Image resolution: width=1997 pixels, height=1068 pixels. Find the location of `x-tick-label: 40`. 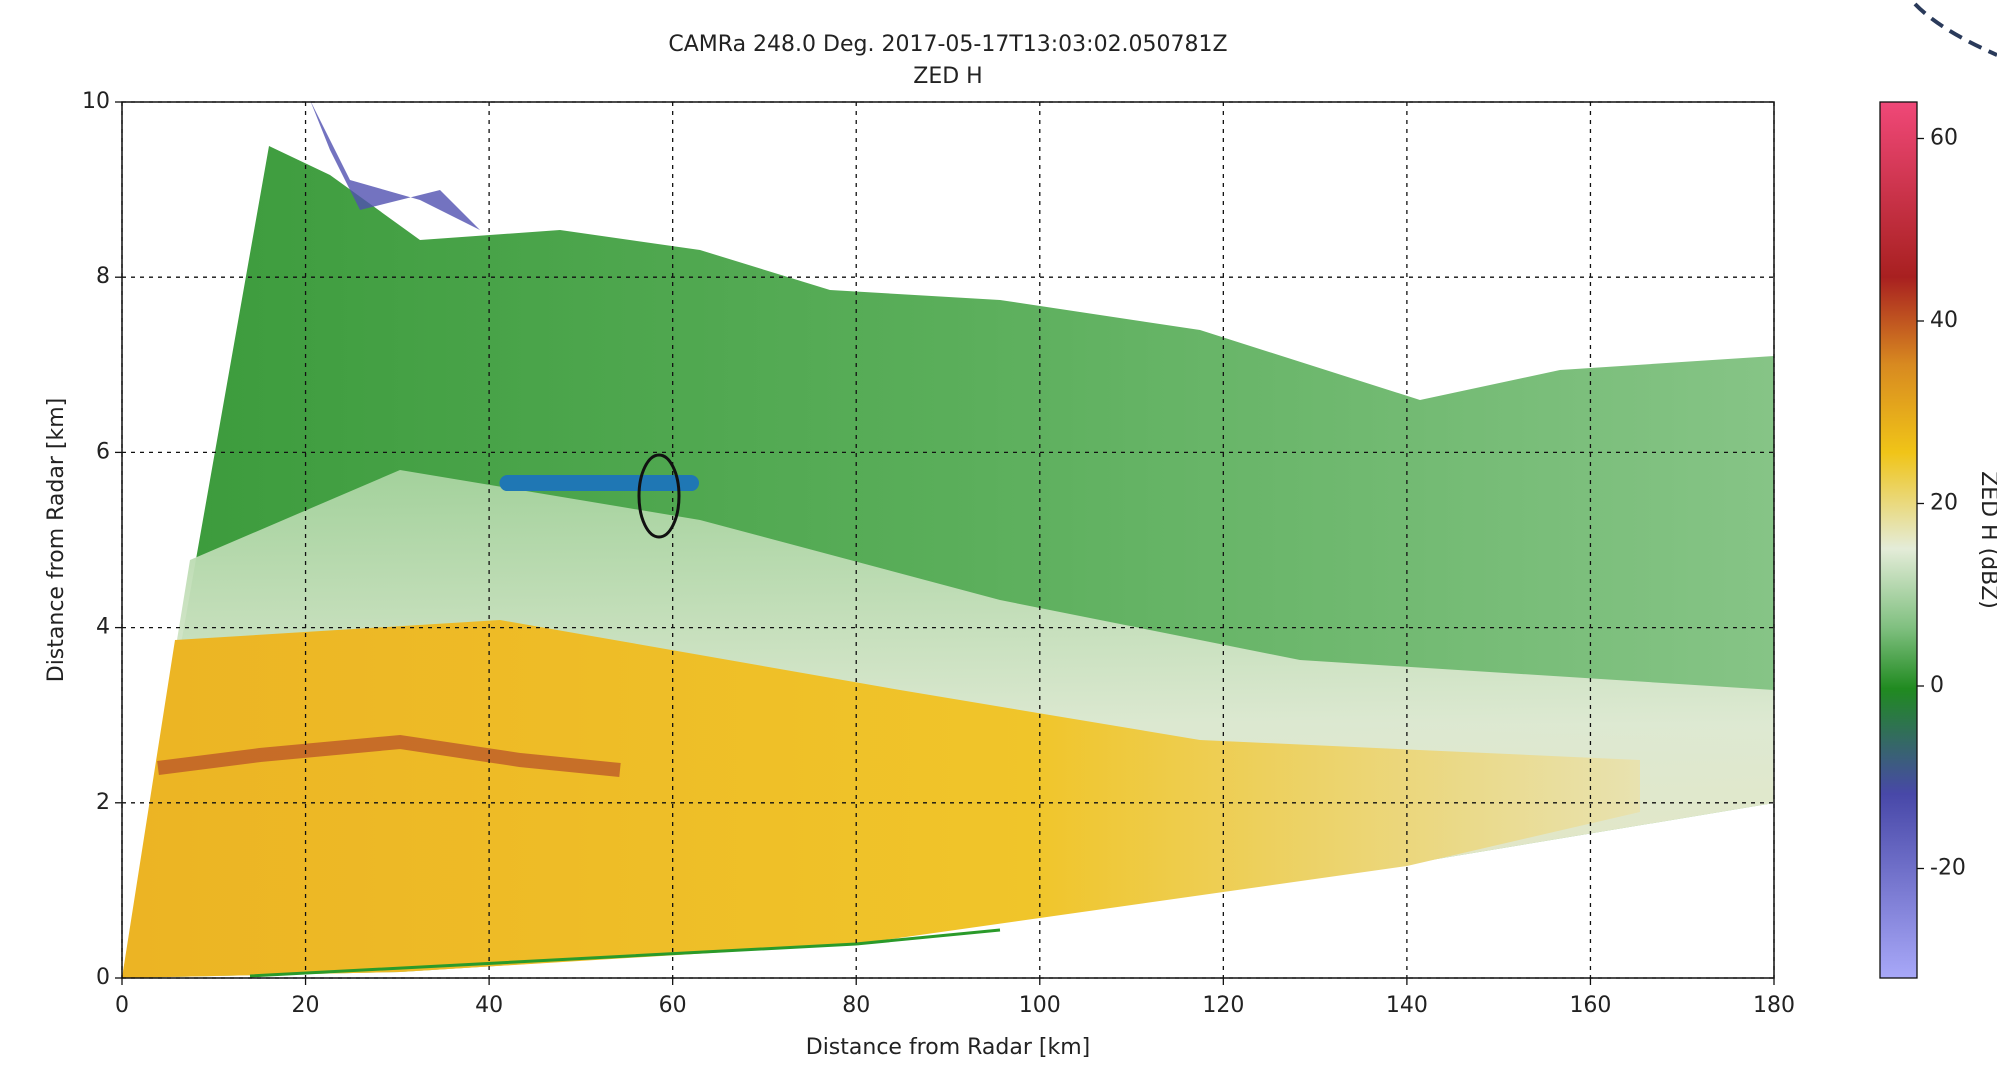

x-tick-label: 40 is located at coordinates (489, 1005).